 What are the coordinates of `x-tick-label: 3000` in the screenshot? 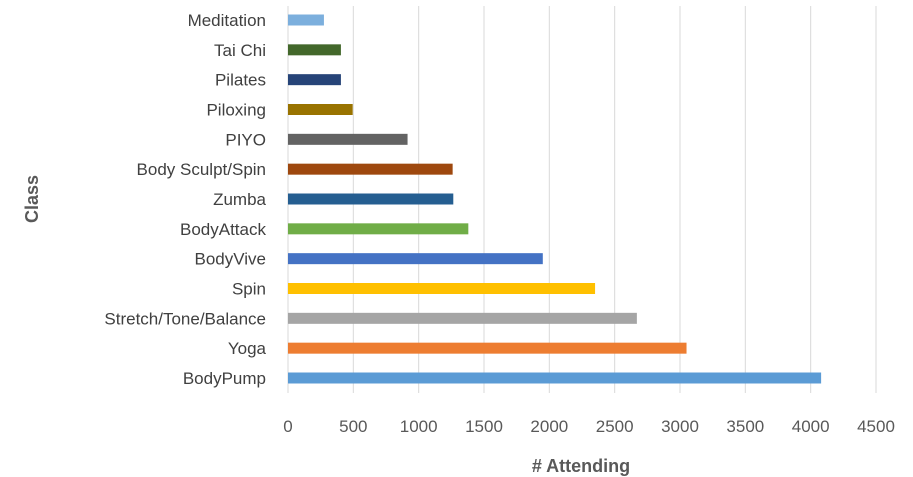 It's located at (680, 426).